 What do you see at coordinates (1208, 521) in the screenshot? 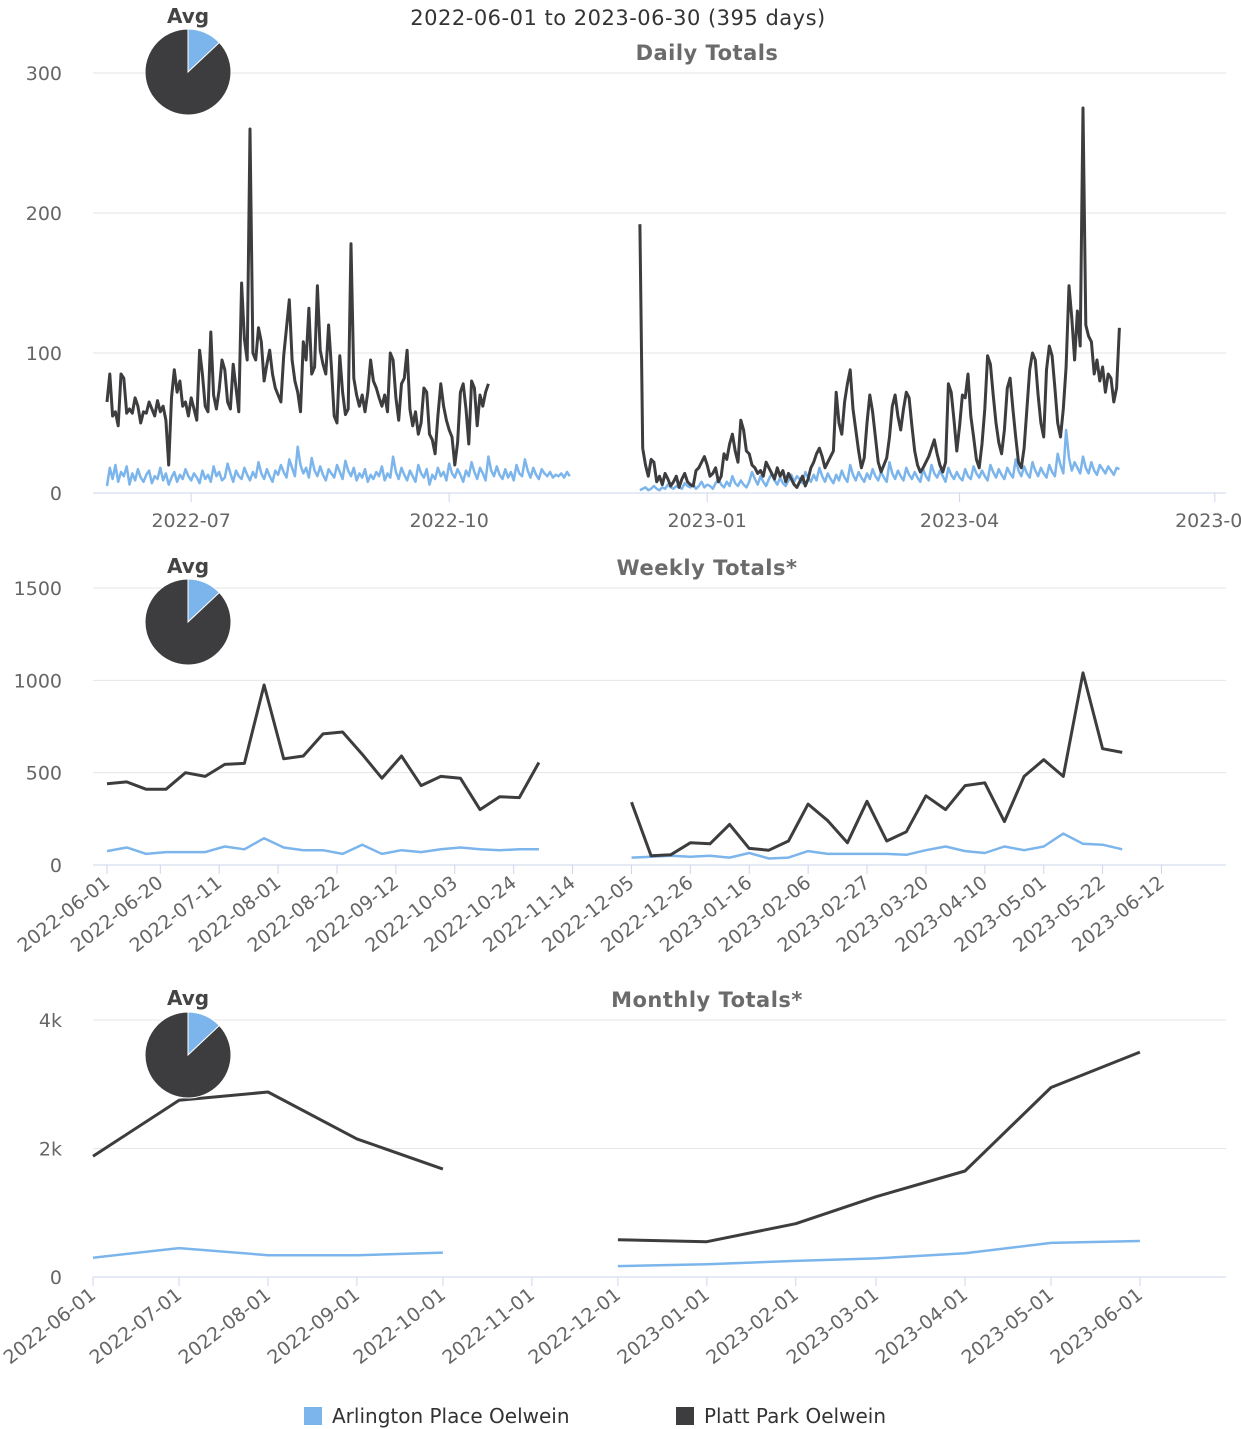
I see `x-tick-label: 2023-07` at bounding box center [1208, 521].